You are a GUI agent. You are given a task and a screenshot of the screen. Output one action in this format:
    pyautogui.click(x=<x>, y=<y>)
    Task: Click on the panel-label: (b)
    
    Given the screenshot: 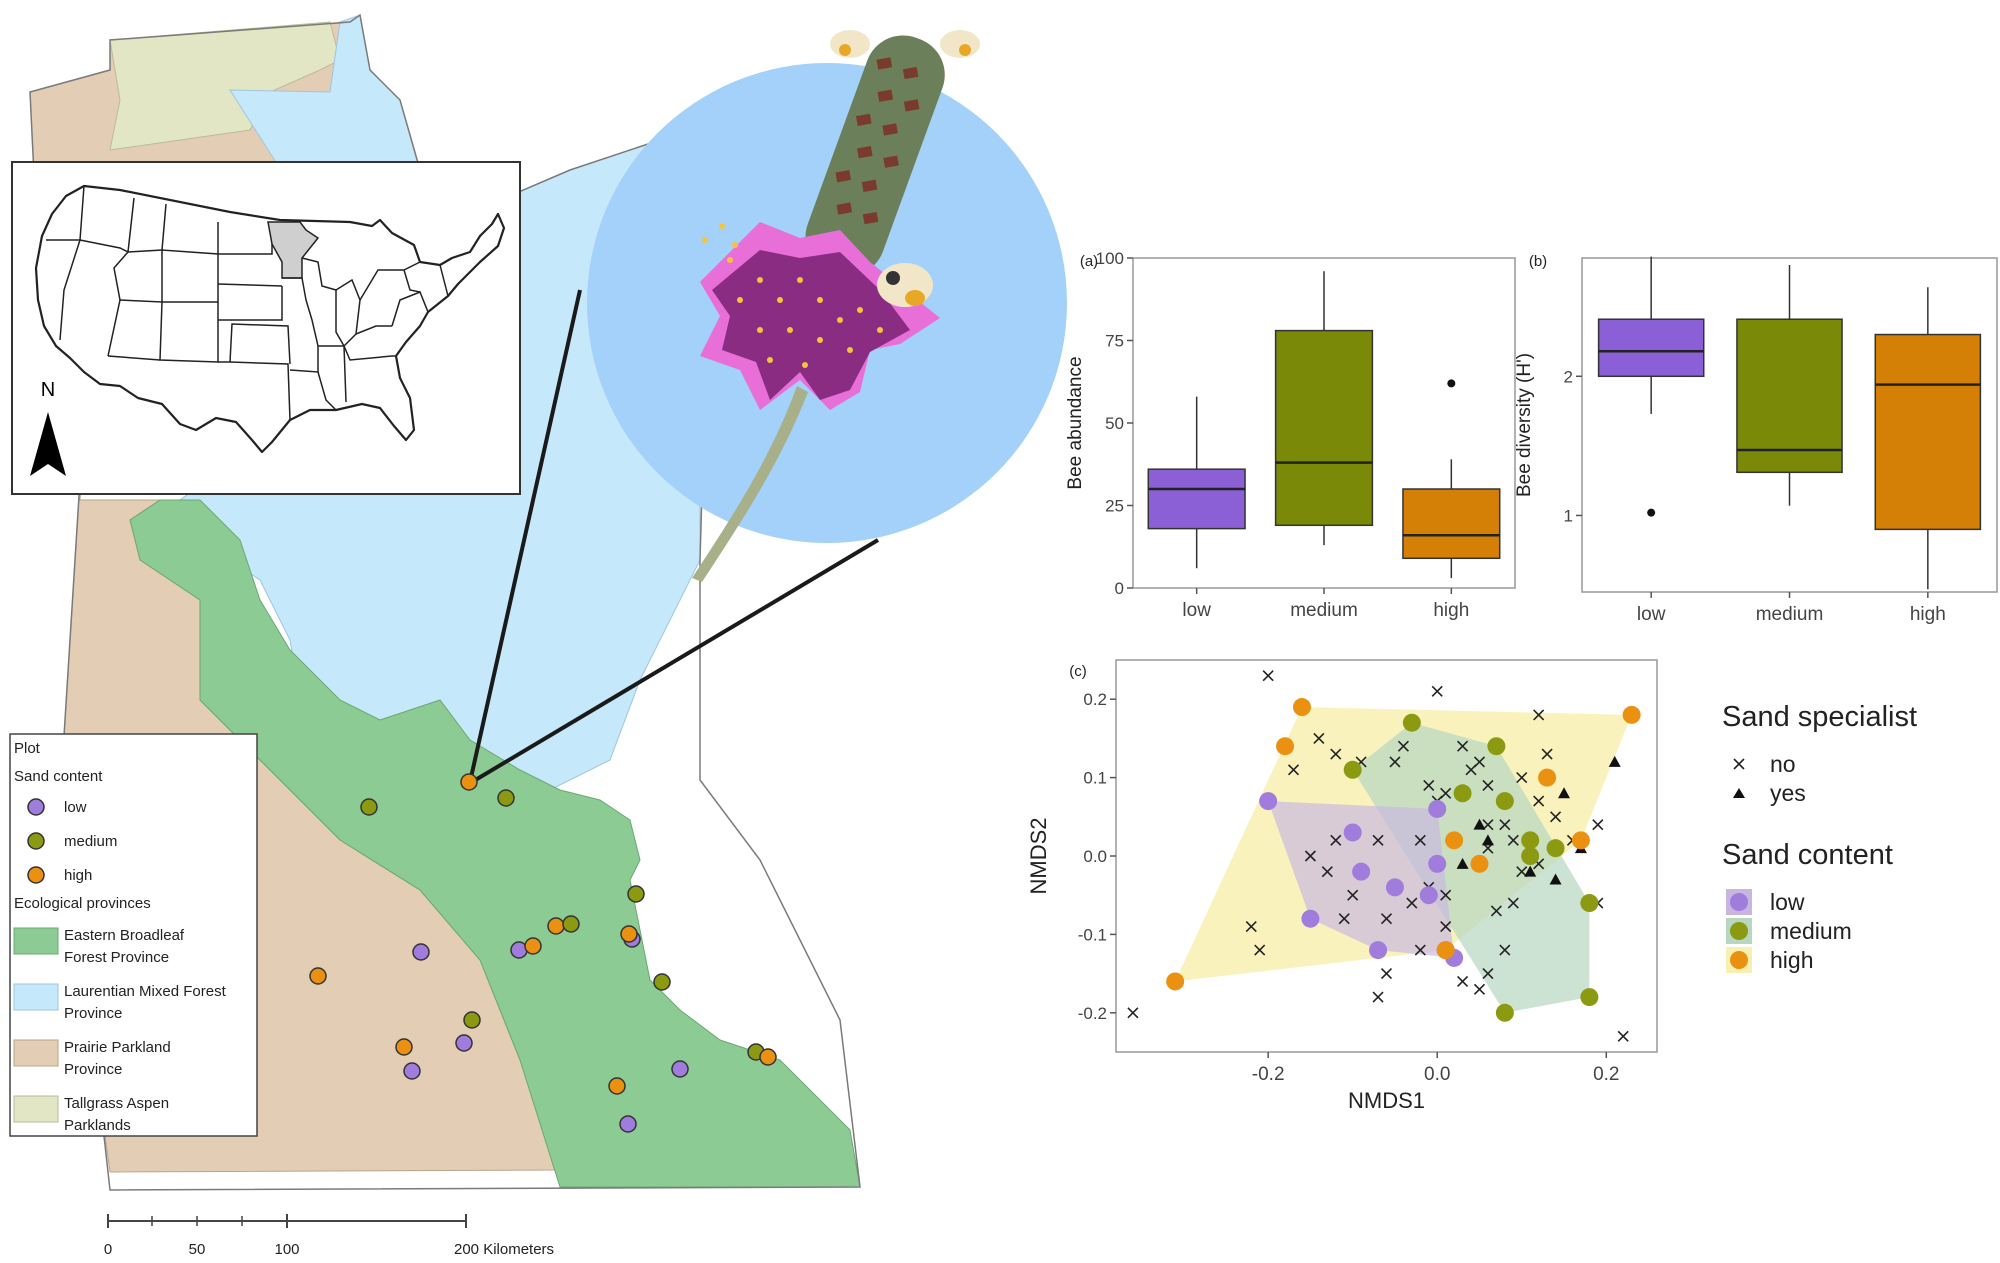 What is the action you would take?
    pyautogui.click(x=1538, y=261)
    